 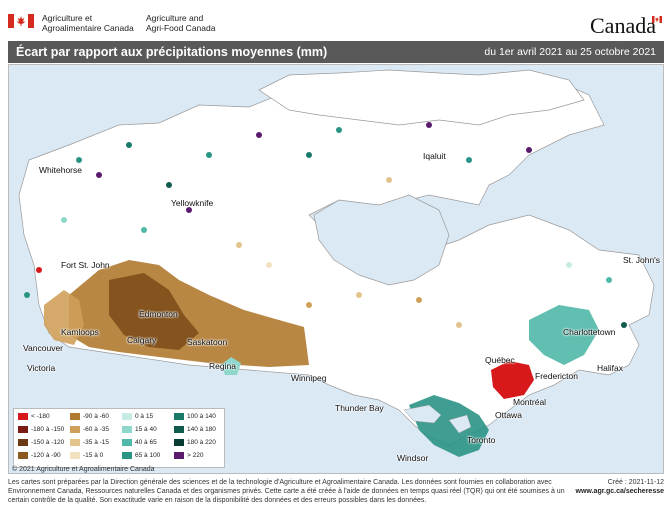 I want to click on legend-label: -120 à -90, so click(x=46, y=456).